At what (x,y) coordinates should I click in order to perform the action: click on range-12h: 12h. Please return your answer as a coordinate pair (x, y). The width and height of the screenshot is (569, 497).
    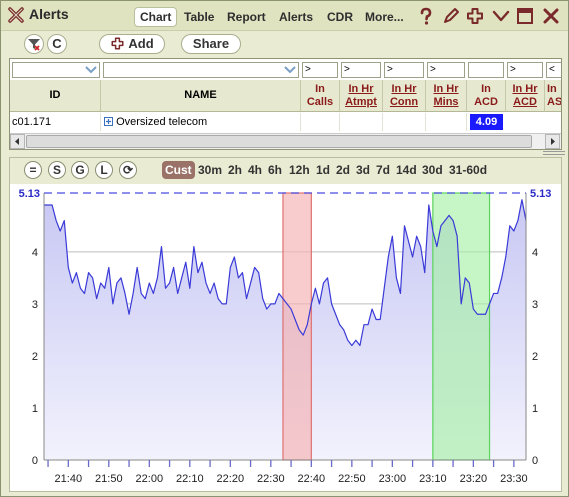
    Looking at the image, I should click on (299, 170).